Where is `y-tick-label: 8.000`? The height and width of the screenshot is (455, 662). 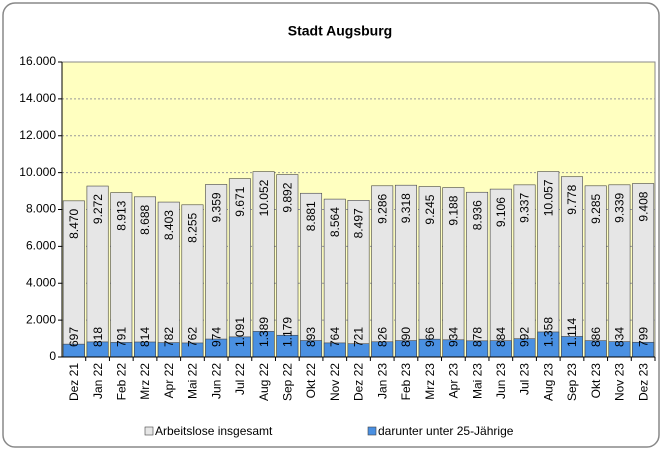
y-tick-label: 8.000 is located at coordinates (41, 209).